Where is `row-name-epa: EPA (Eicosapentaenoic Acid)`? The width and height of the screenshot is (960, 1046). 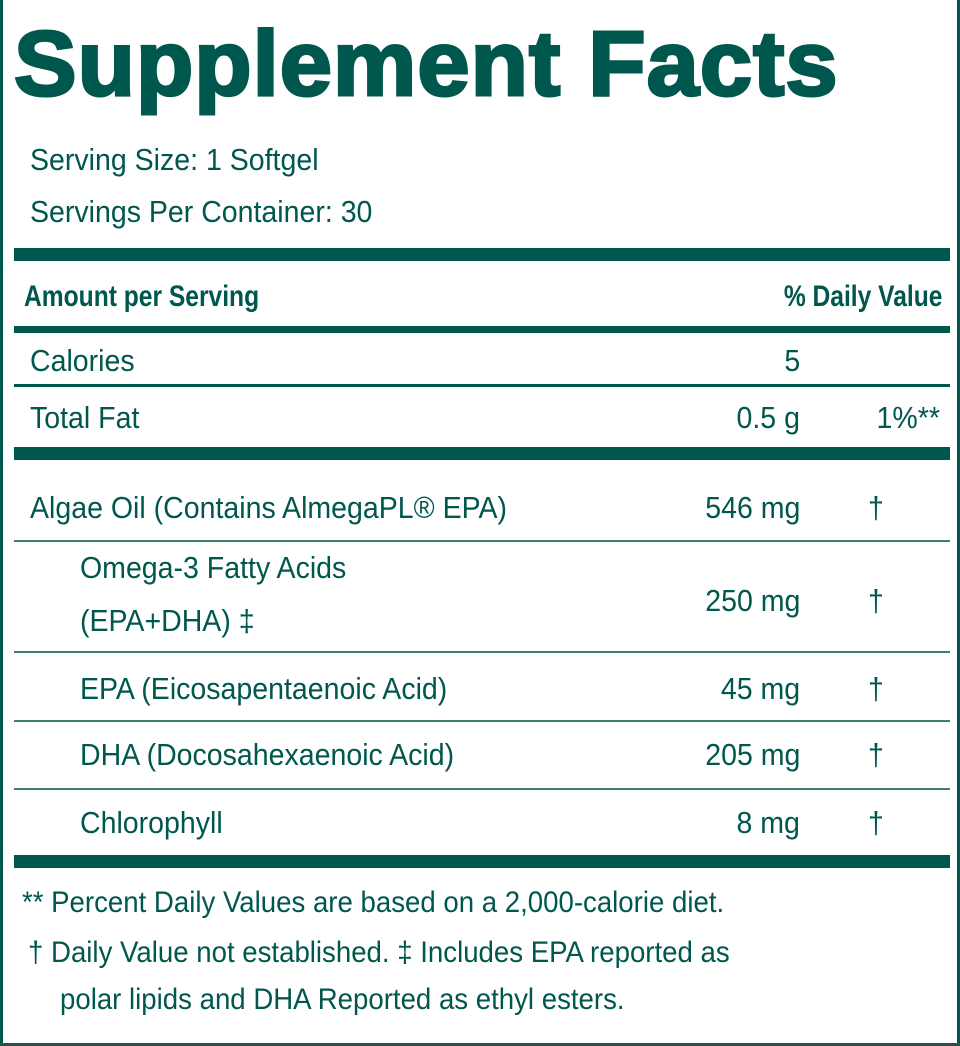 row-name-epa: EPA (Eicosapentaenoic Acid) is located at coordinates (264, 688).